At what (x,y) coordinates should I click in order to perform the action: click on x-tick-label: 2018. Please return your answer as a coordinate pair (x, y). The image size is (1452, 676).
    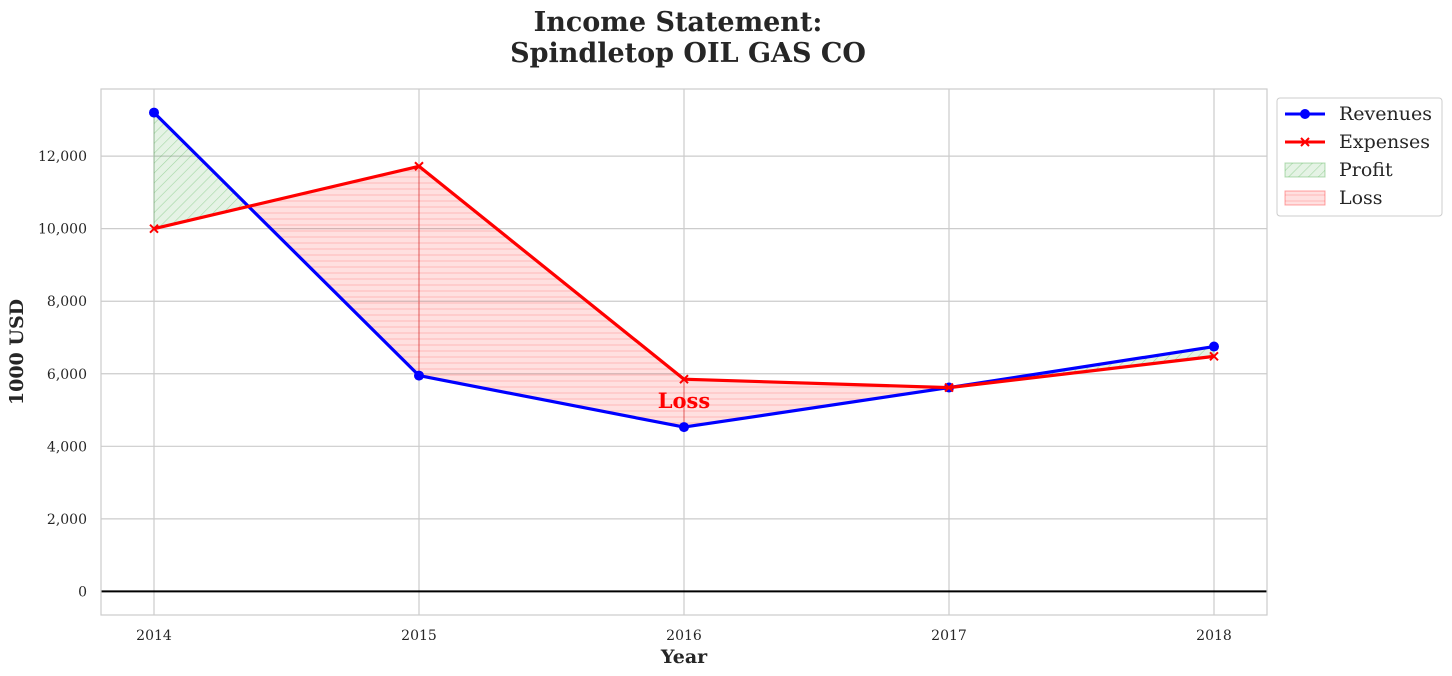
    Looking at the image, I should click on (1214, 636).